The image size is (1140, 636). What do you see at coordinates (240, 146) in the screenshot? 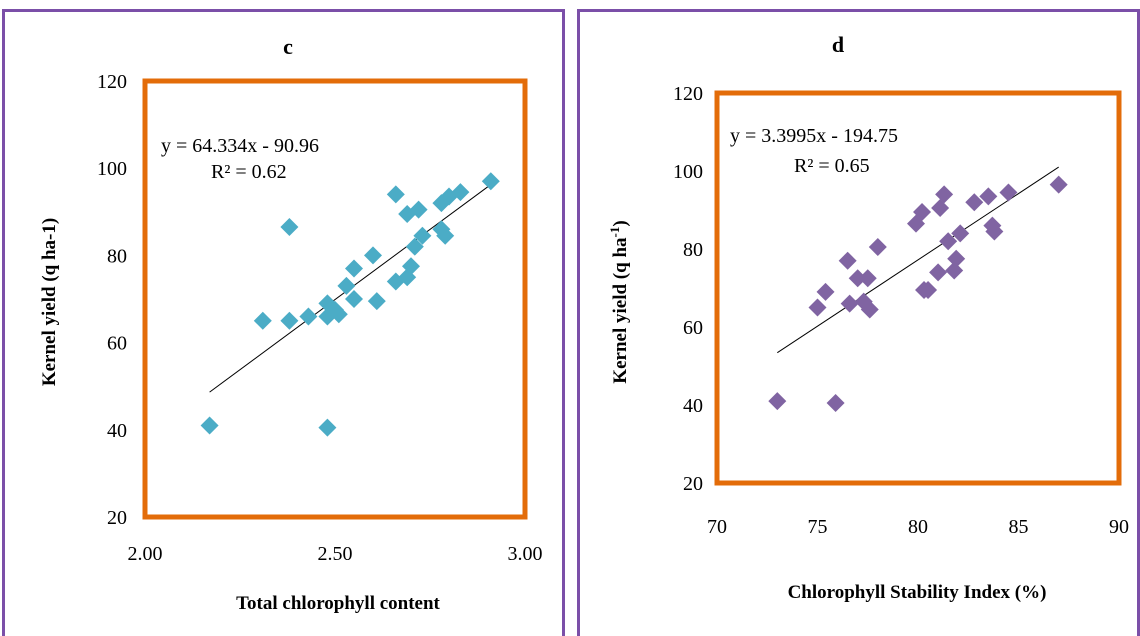
I see `trendline-equation-c: y = 64.334x - 90.96` at bounding box center [240, 146].